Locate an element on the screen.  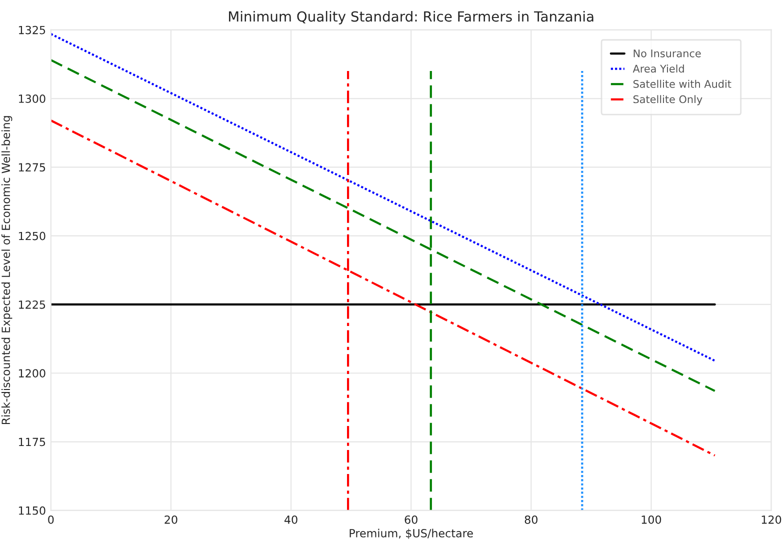
x-tick-label: 0 is located at coordinates (51, 519).